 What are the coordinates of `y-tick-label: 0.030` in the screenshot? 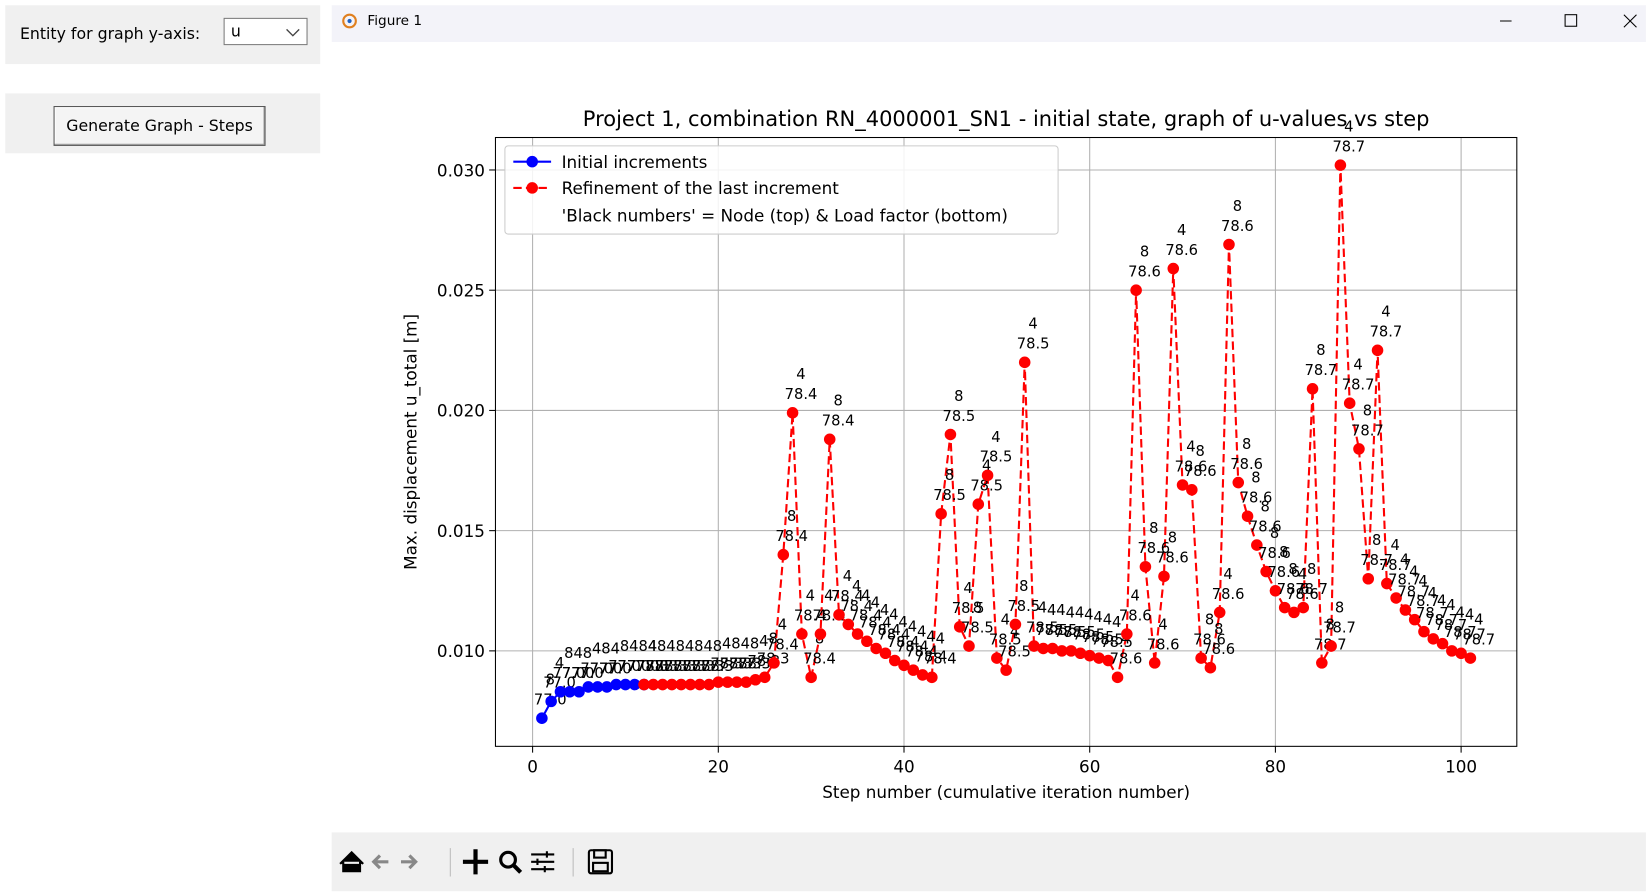 It's located at (461, 170).